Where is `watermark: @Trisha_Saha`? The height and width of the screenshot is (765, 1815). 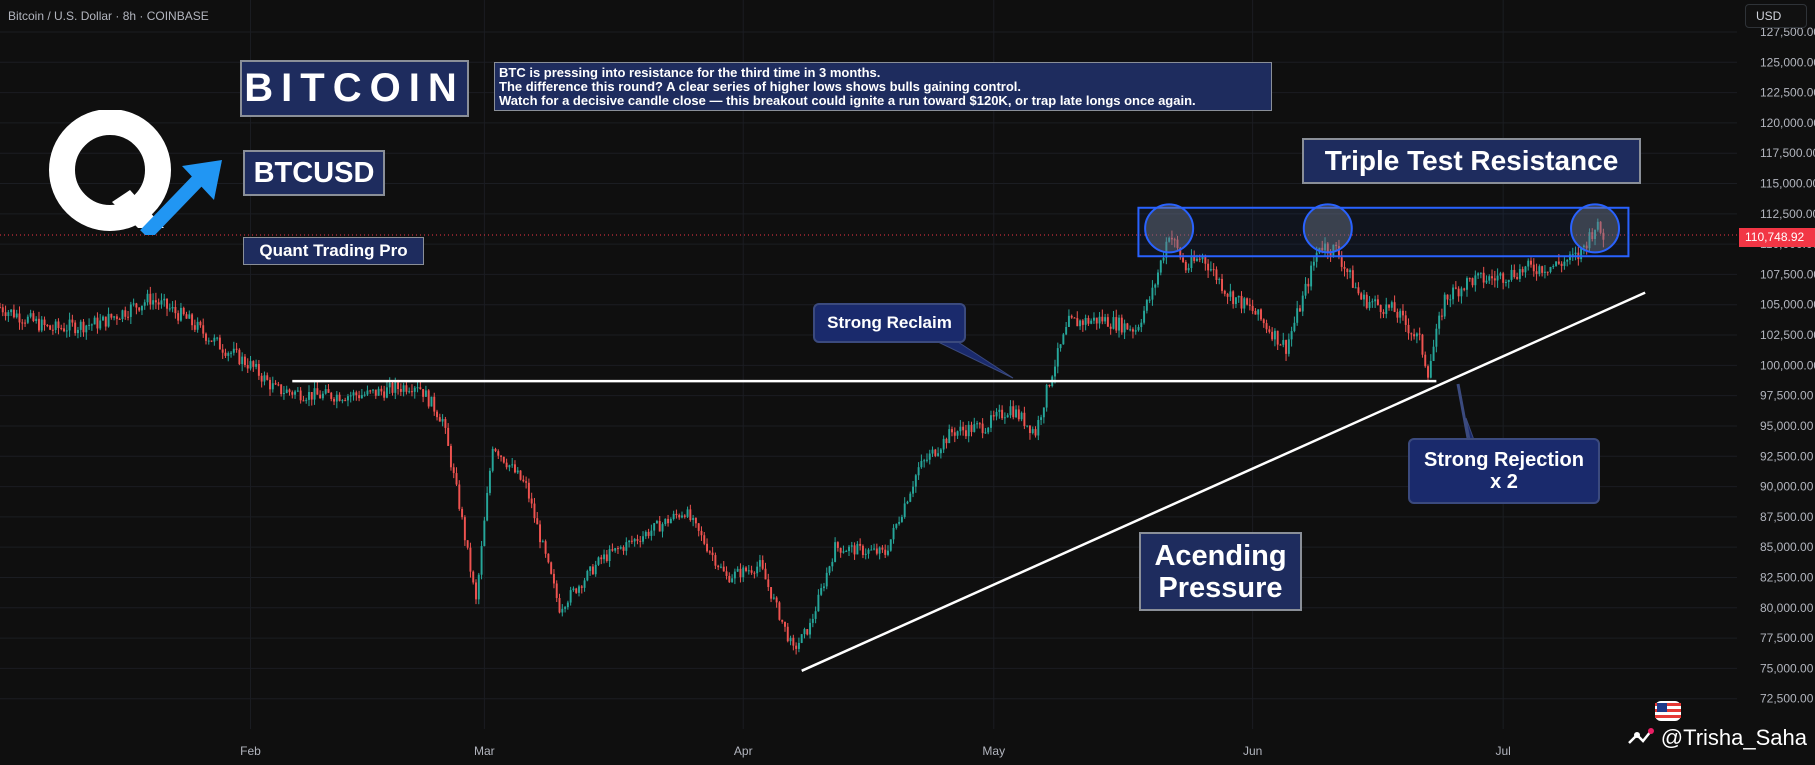
watermark: @Trisha_Saha is located at coordinates (1716, 727).